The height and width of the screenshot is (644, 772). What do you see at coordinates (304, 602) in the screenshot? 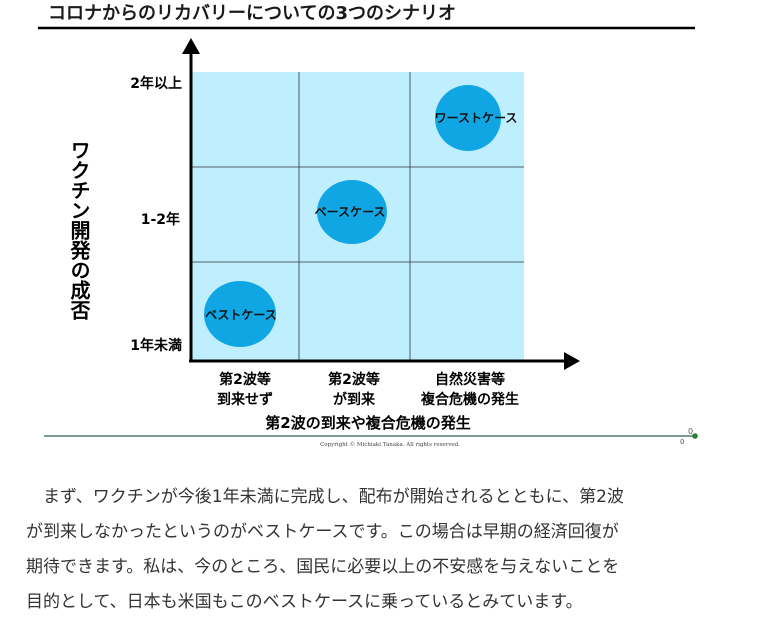
I see `paragraph-line: 目的として、日本も米国もこのベストケースに乗っているとみています。` at bounding box center [304, 602].